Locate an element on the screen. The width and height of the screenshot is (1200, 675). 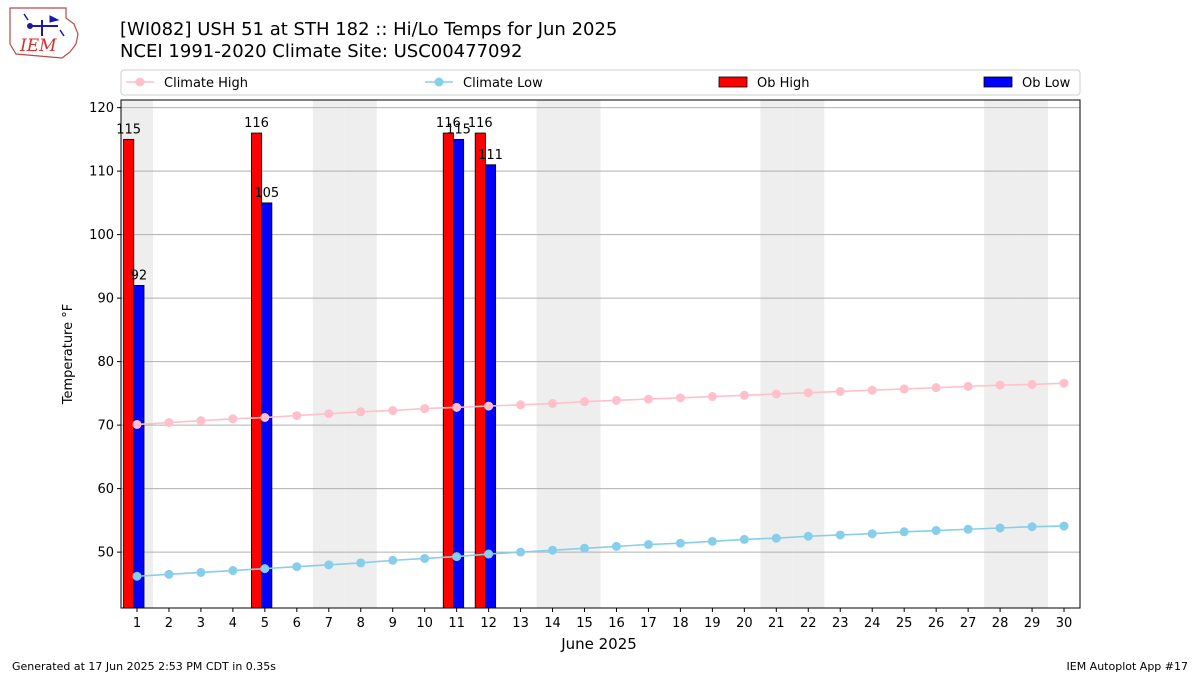
y-tick-label-90: 90 is located at coordinates (105, 299).